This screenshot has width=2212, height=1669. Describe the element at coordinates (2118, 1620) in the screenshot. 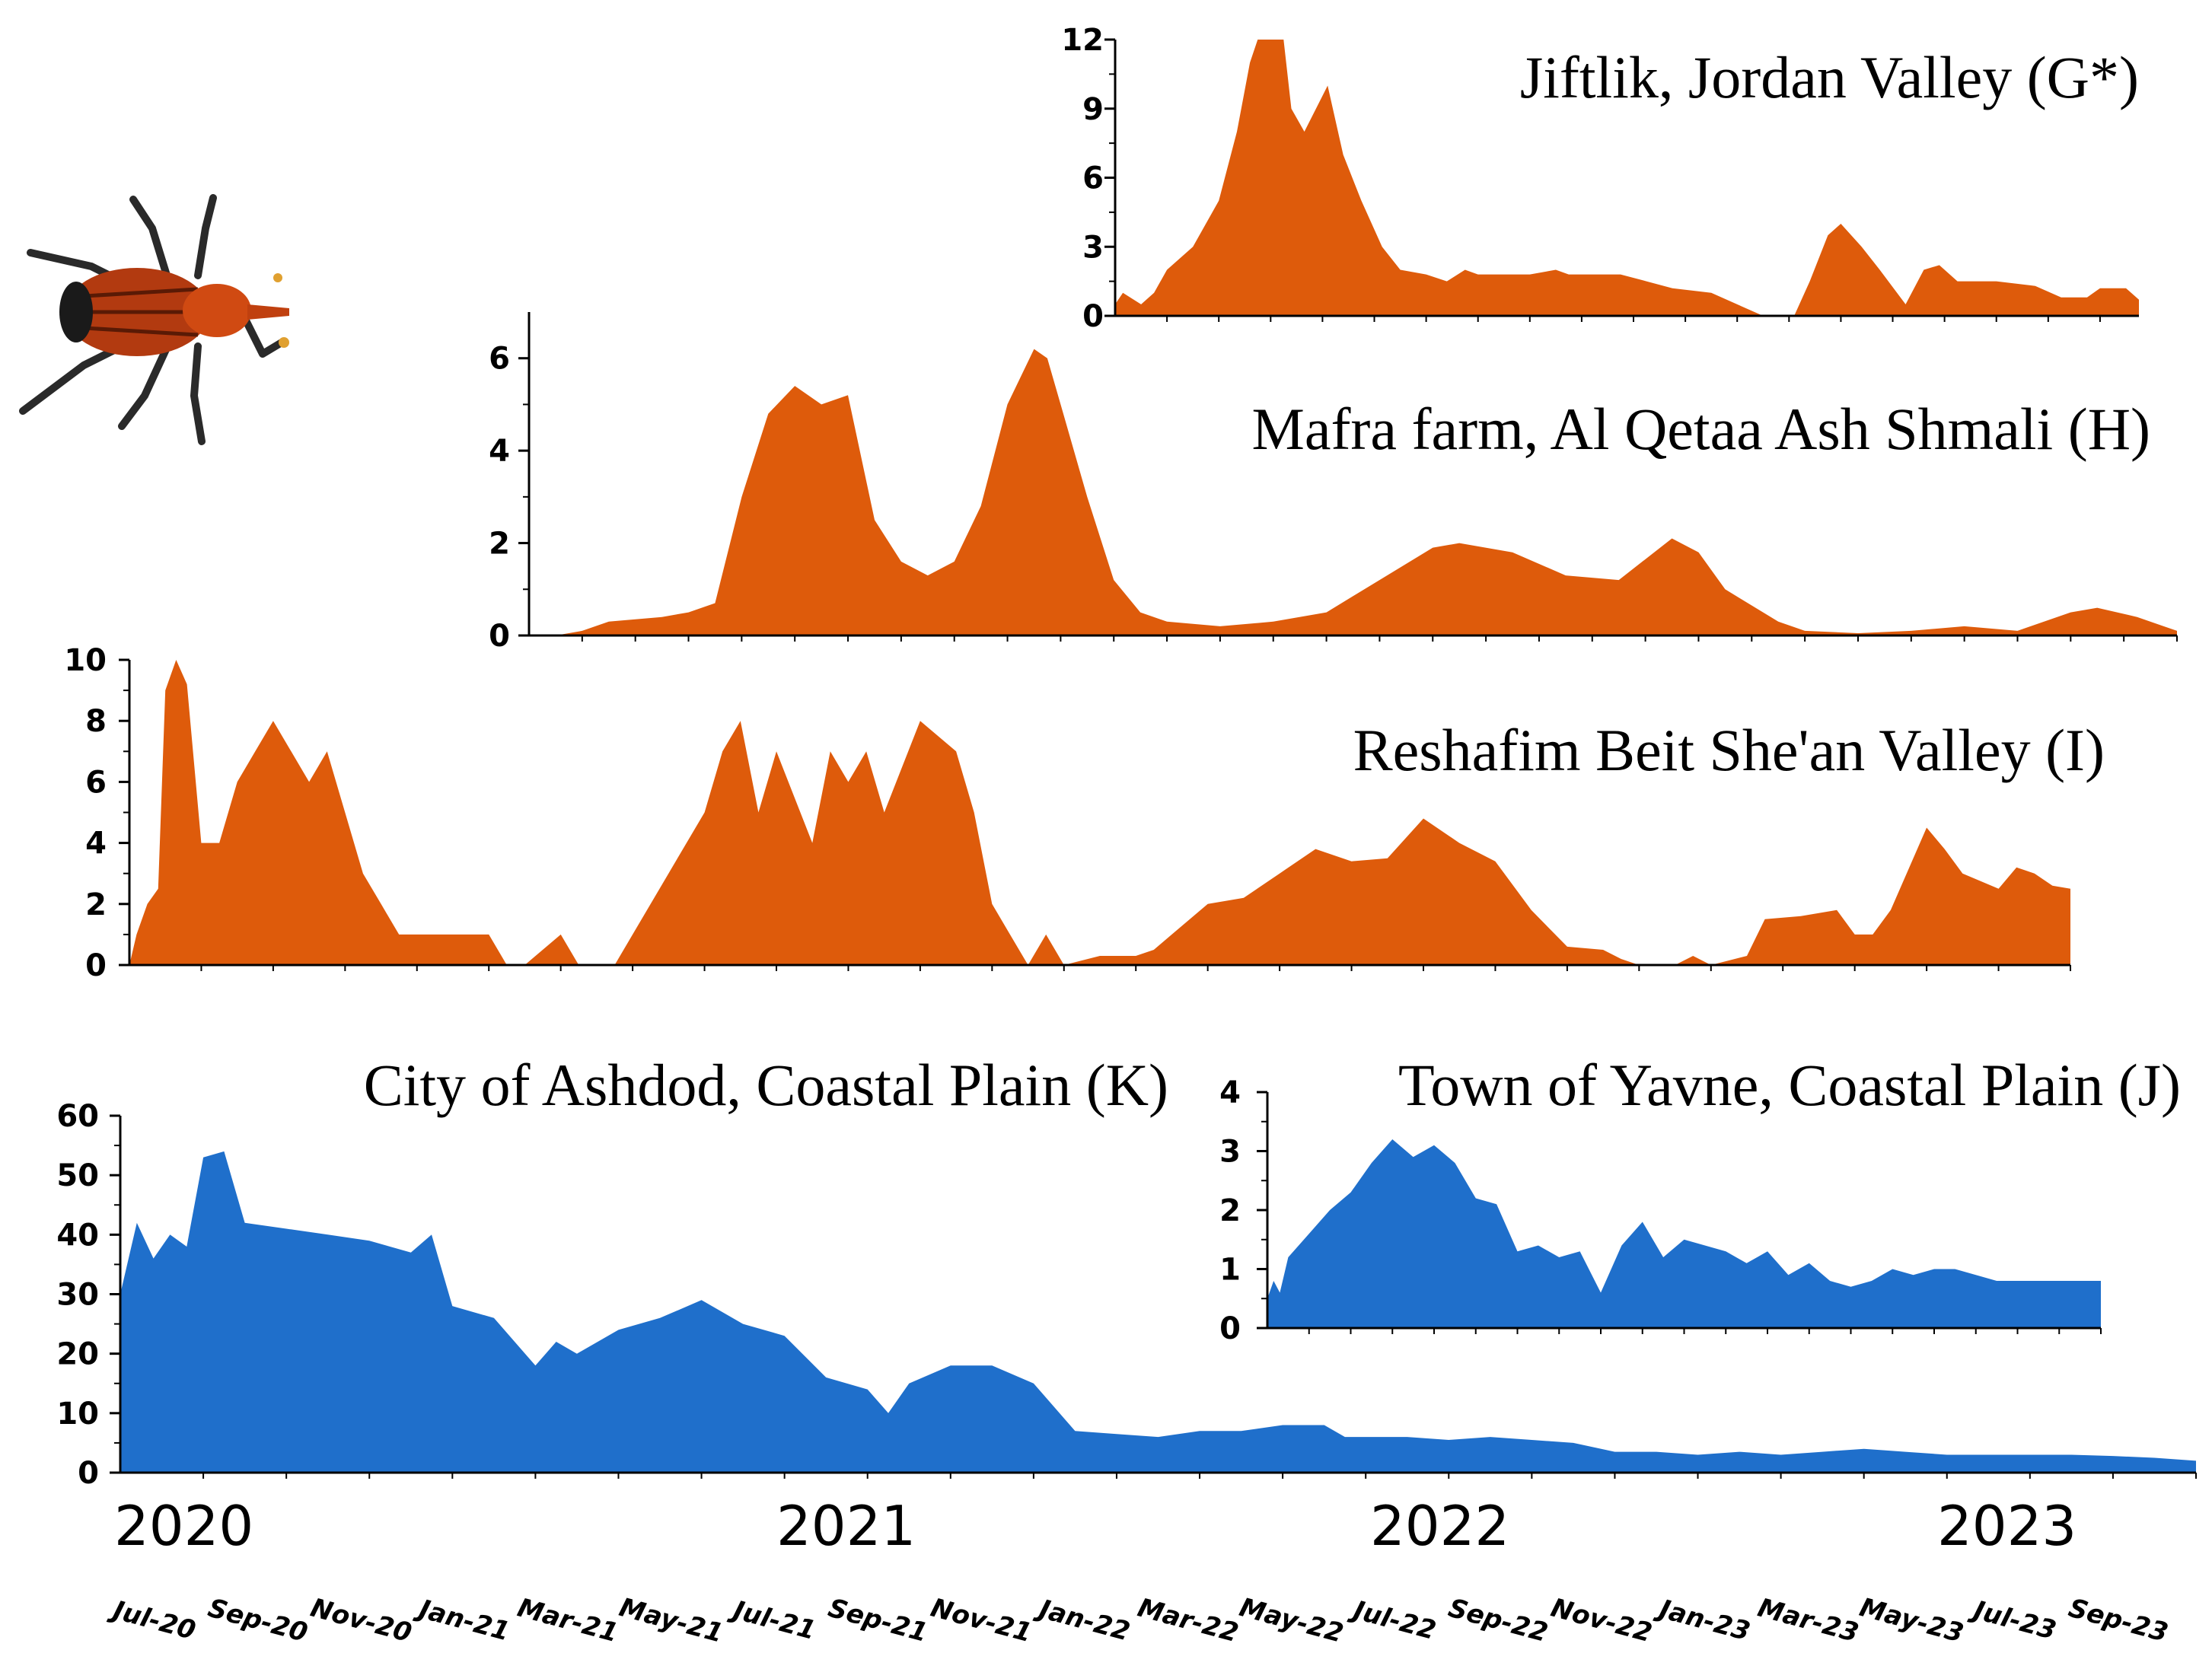

I see `month-label: Sep-23` at that location.